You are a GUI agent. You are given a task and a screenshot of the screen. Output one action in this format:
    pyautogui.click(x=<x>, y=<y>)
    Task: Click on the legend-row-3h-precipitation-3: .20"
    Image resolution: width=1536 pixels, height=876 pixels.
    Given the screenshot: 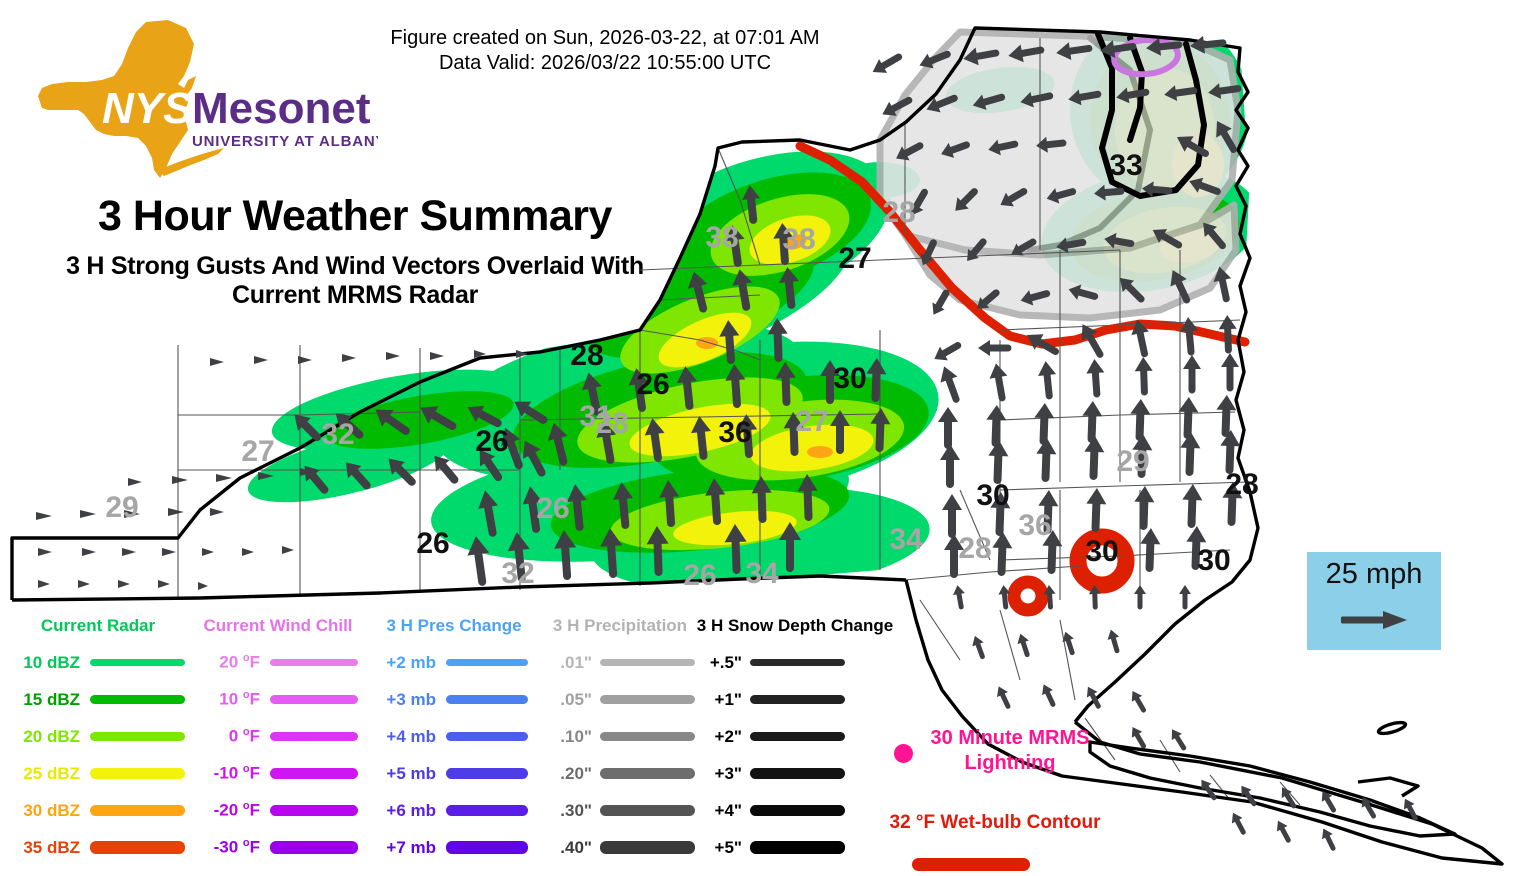 What is the action you would take?
    pyautogui.click(x=617, y=773)
    